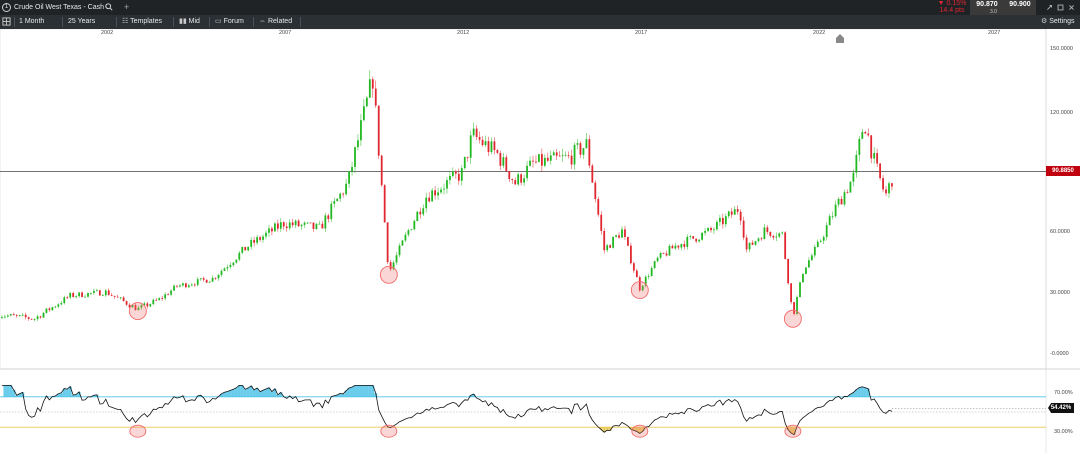 The height and width of the screenshot is (453, 1080). Describe the element at coordinates (1060, 7) in the screenshot. I see `window-icon` at that location.